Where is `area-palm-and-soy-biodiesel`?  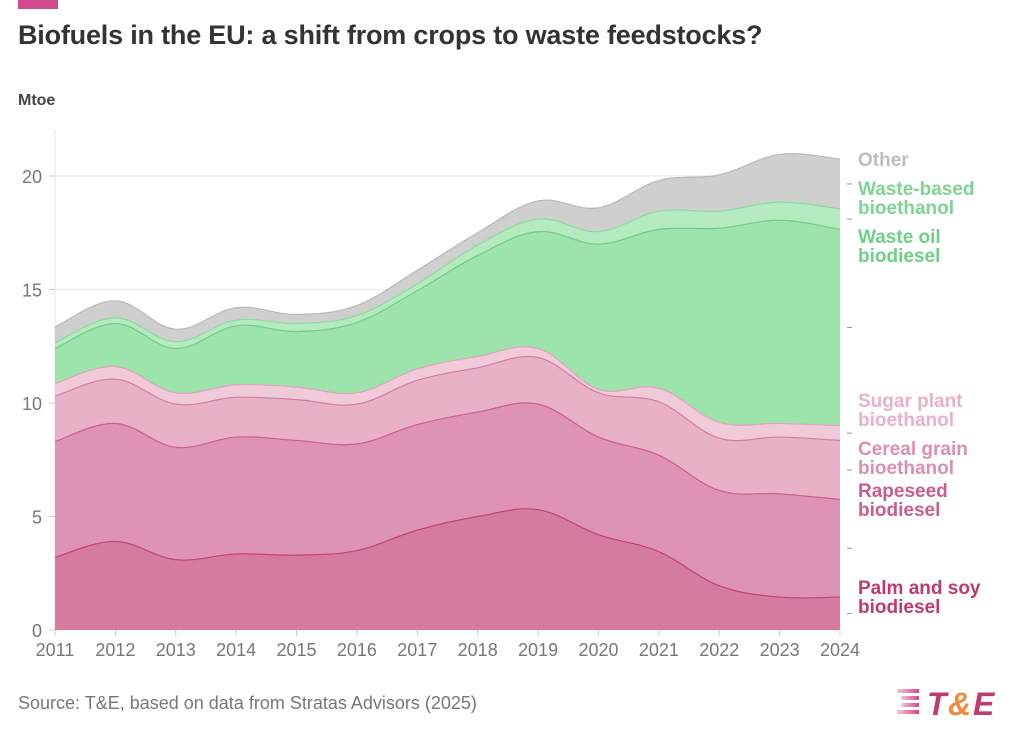
area-palm-and-soy-biodiesel is located at coordinates (447, 569).